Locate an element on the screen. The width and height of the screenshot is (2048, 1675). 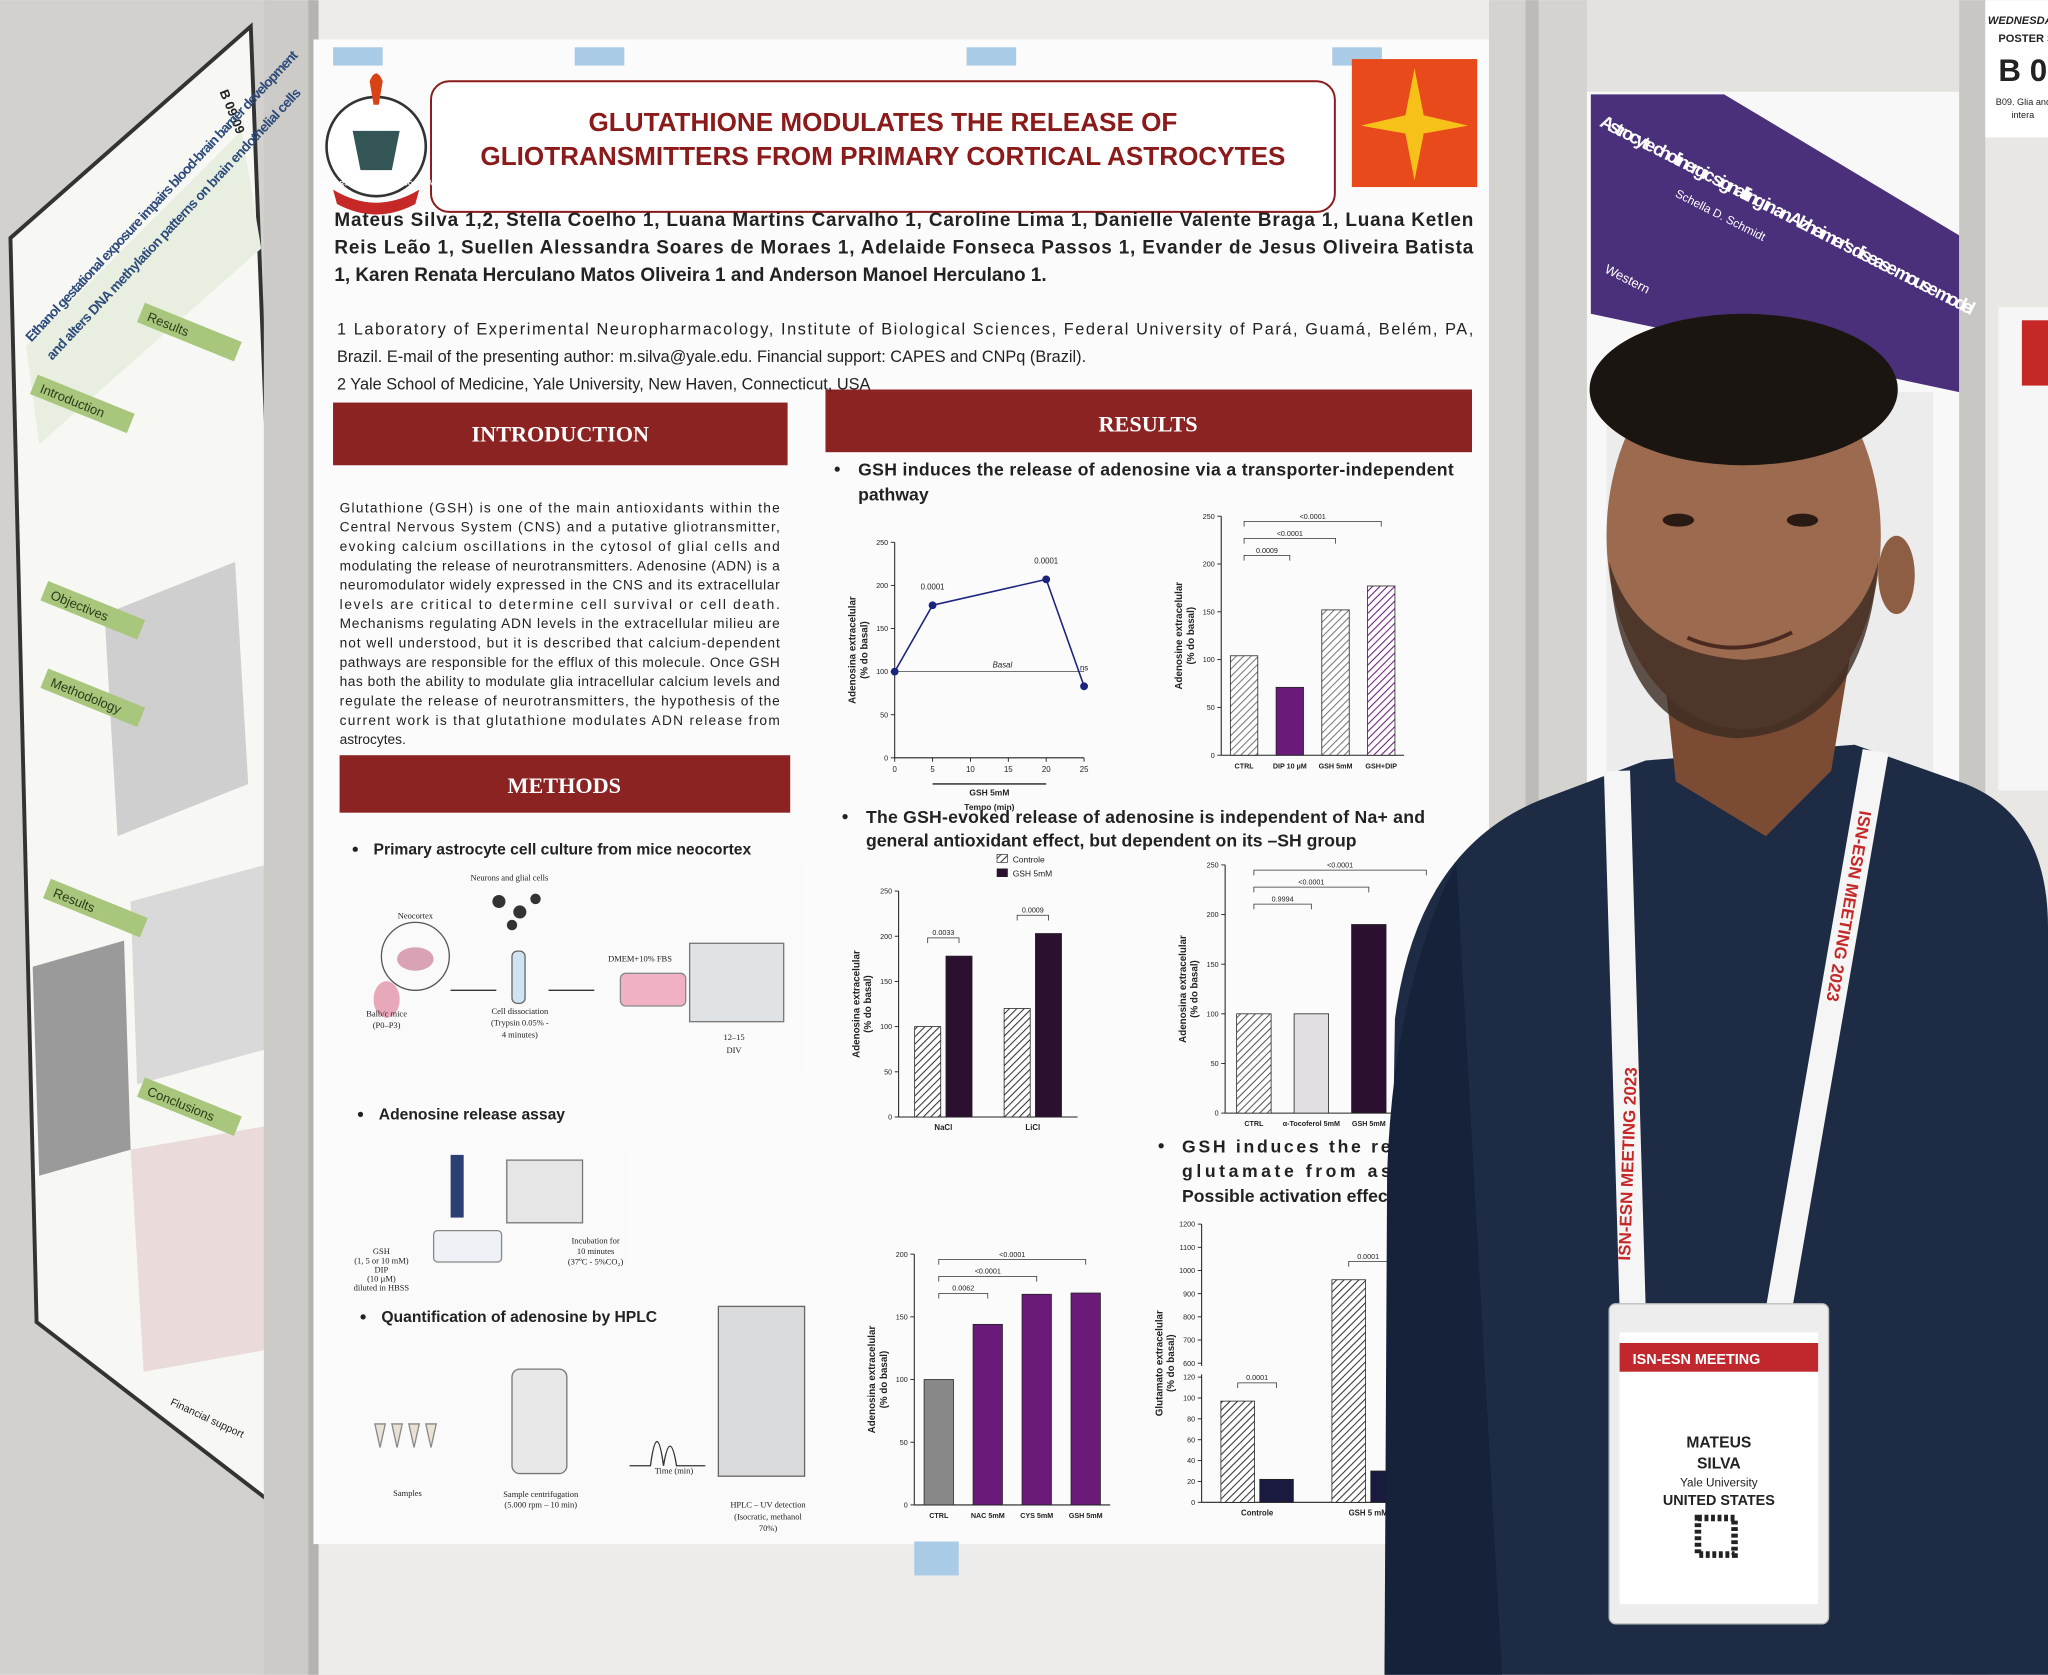
x-tick-label: NaCl is located at coordinates (943, 1127).